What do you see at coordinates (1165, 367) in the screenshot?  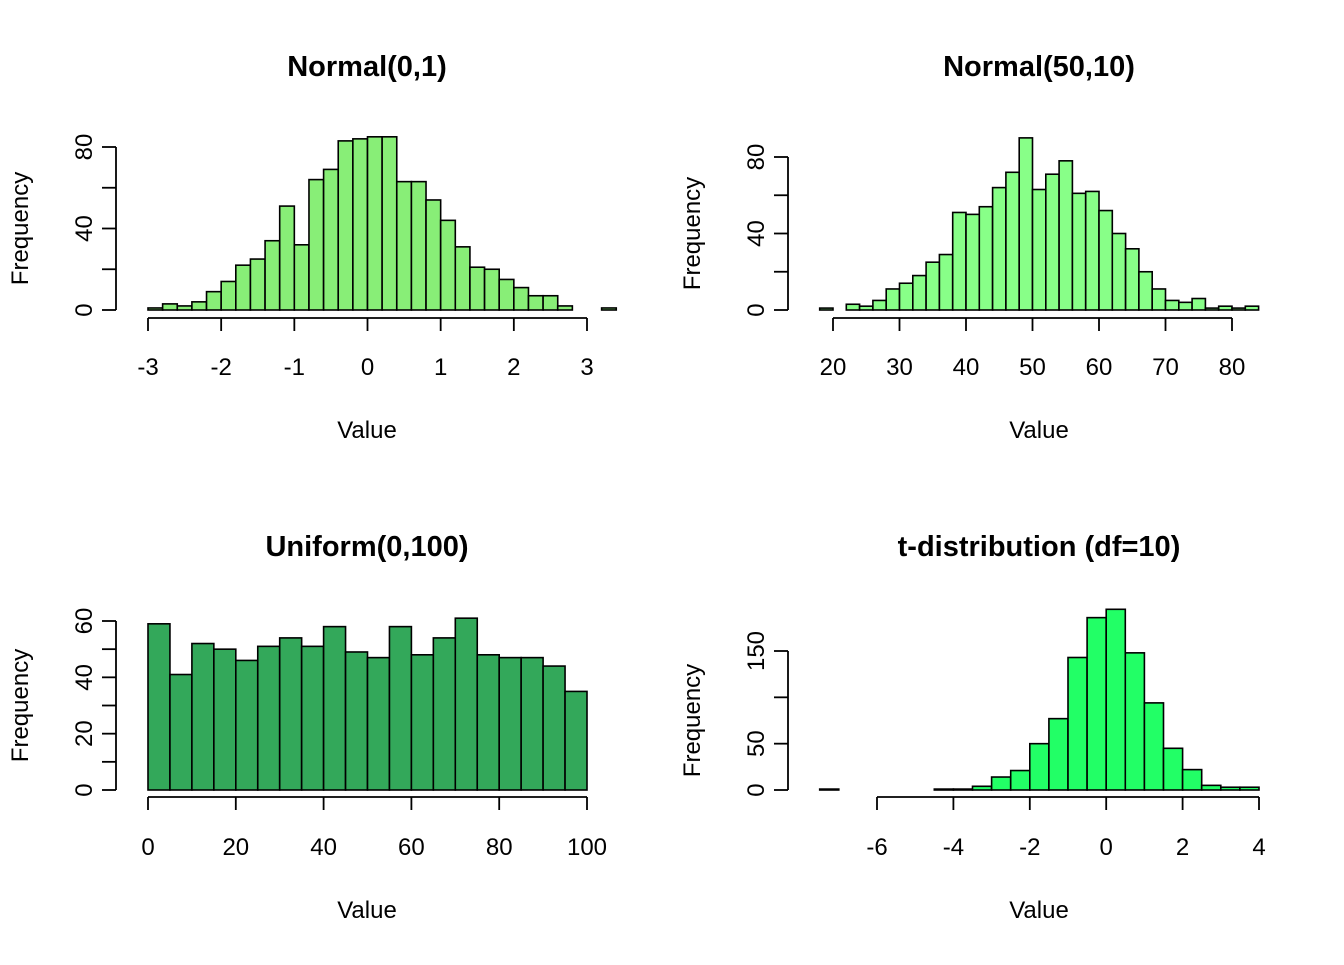 I see `x-tick-label: 70` at bounding box center [1165, 367].